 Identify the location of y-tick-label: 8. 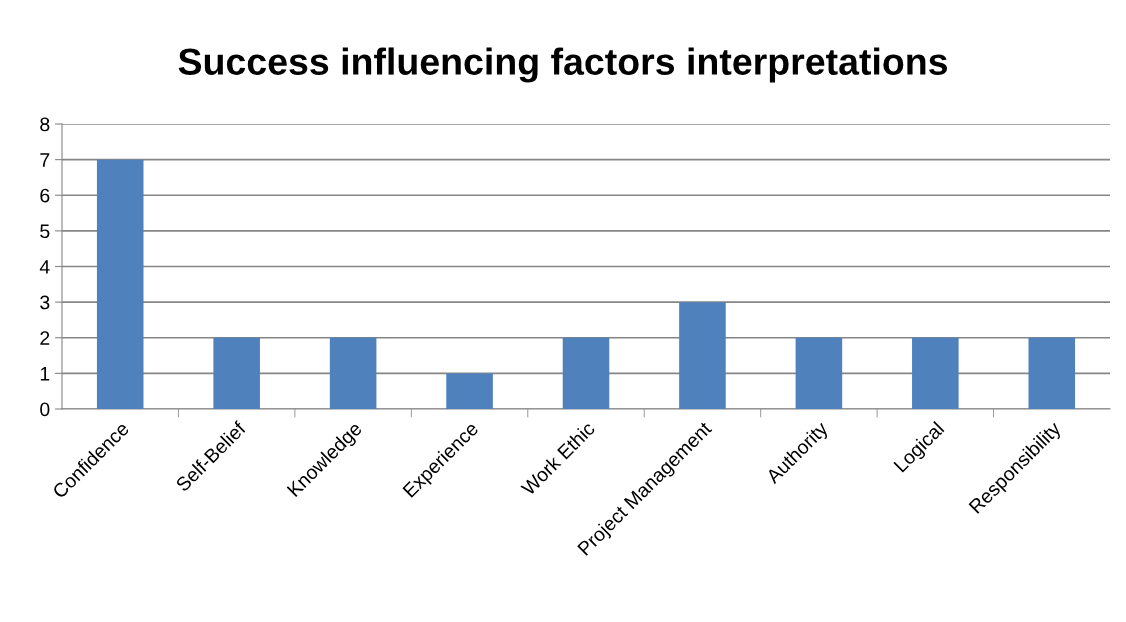
(45, 124).